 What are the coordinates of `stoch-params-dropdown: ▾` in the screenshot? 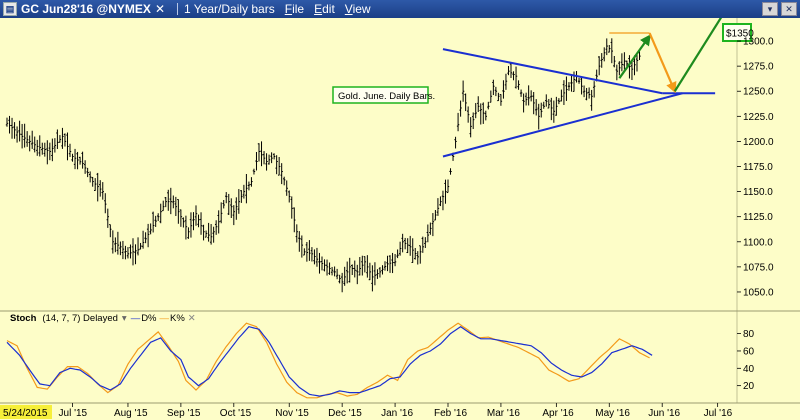 It's located at (124, 318).